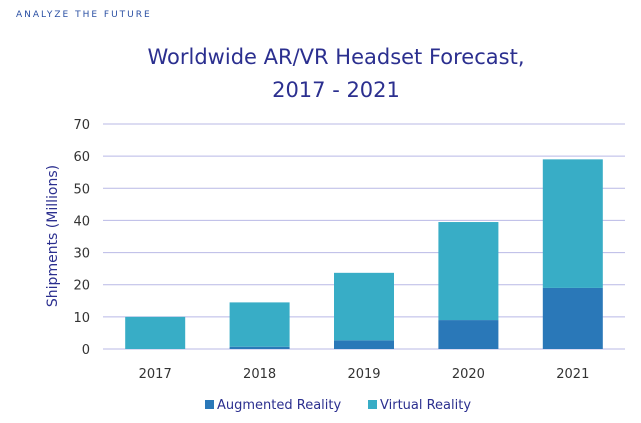 This screenshot has height=423, width=641. I want to click on x-tick-label: 2019, so click(363, 374).